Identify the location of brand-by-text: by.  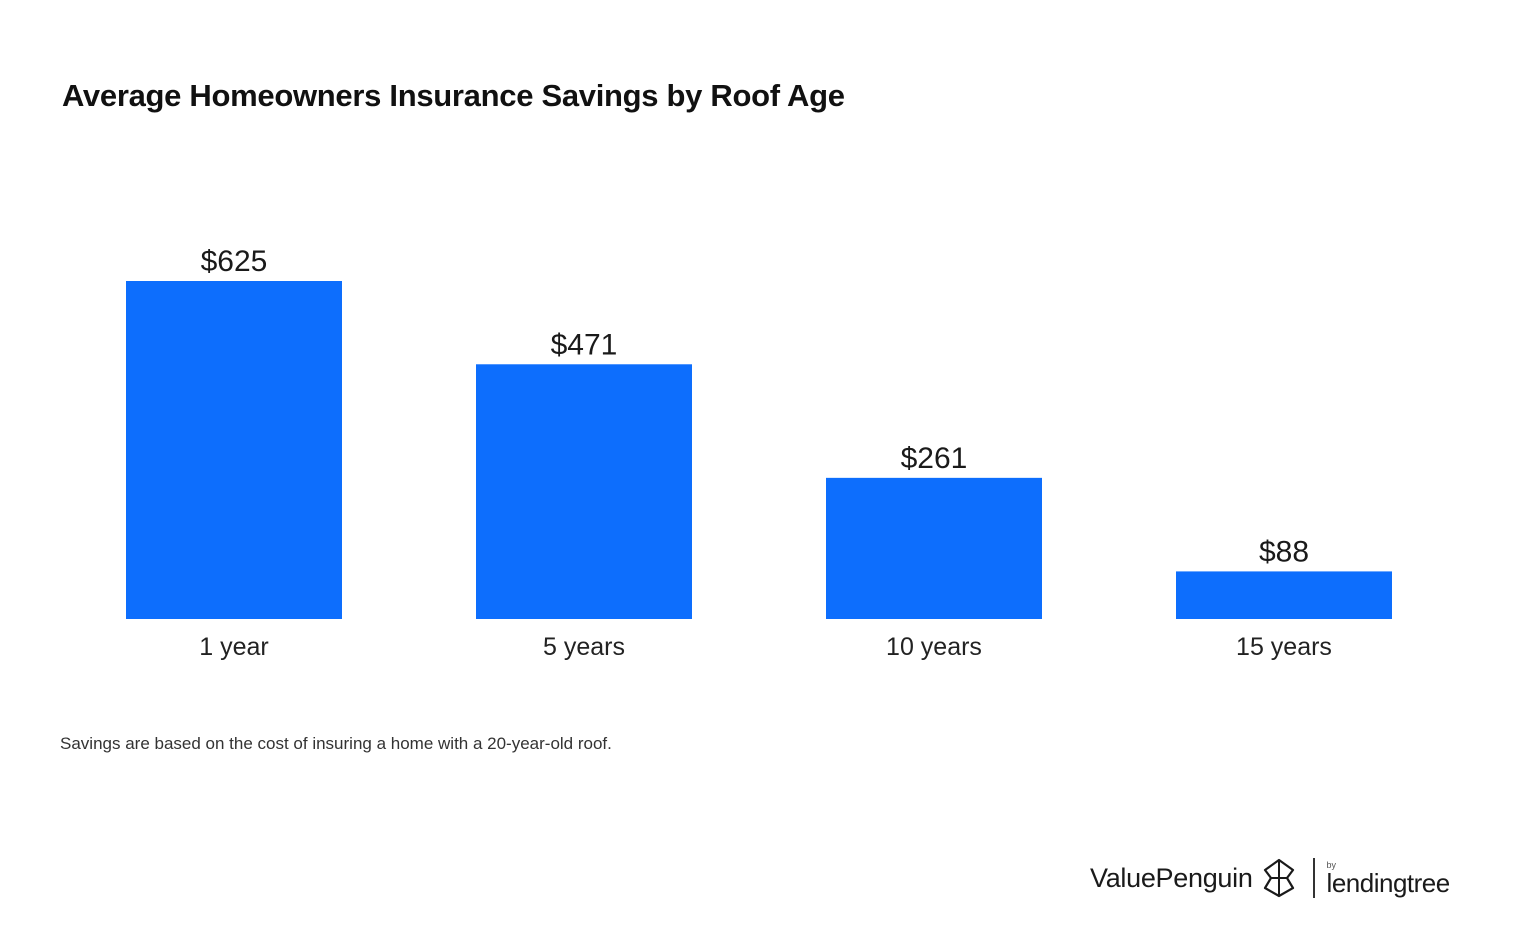
(1331, 864).